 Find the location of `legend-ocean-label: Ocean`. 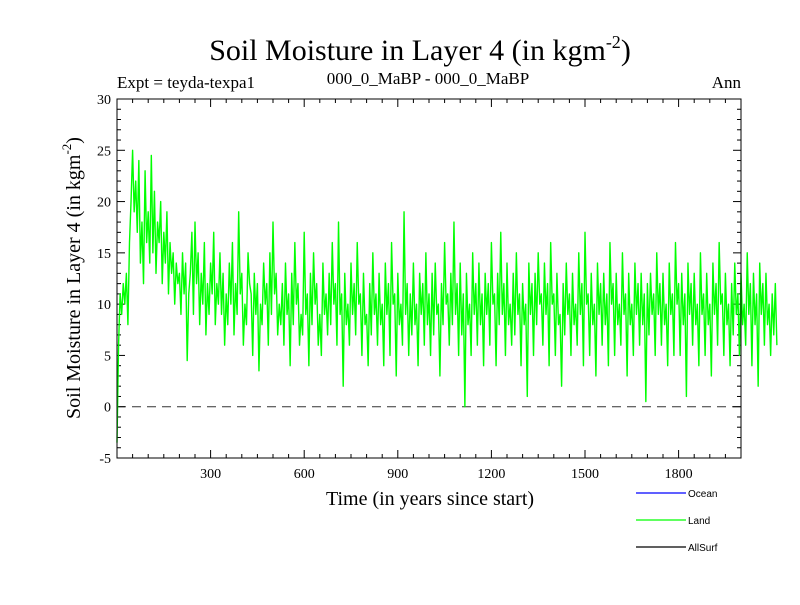

legend-ocean-label: Ocean is located at coordinates (702, 494).